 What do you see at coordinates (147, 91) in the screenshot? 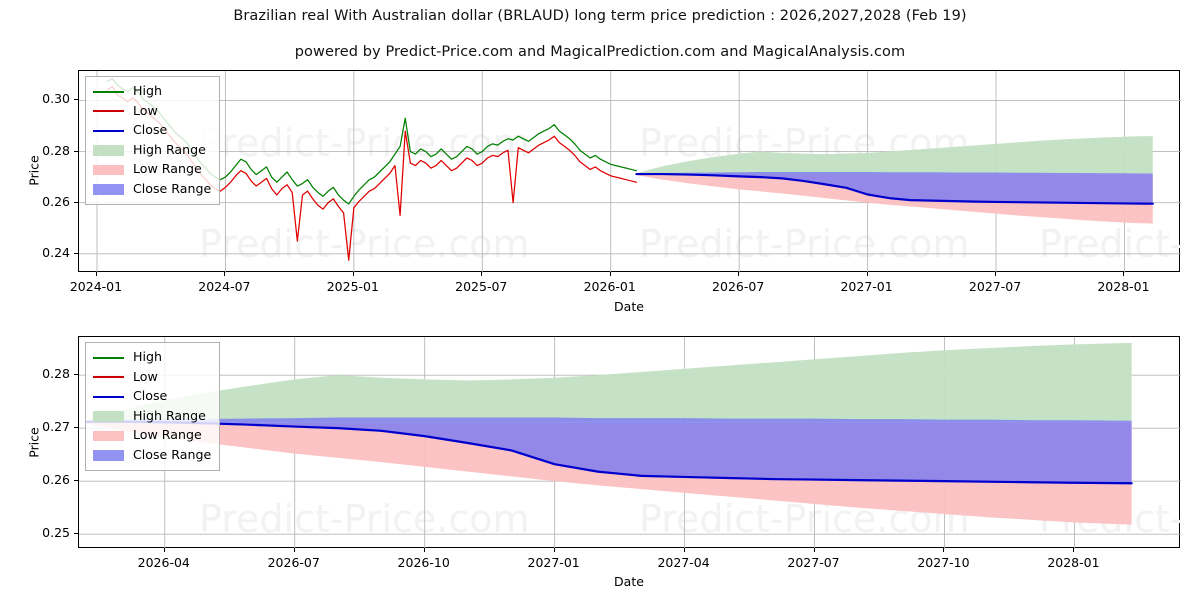
I see `legend-item-label: High` at bounding box center [147, 91].